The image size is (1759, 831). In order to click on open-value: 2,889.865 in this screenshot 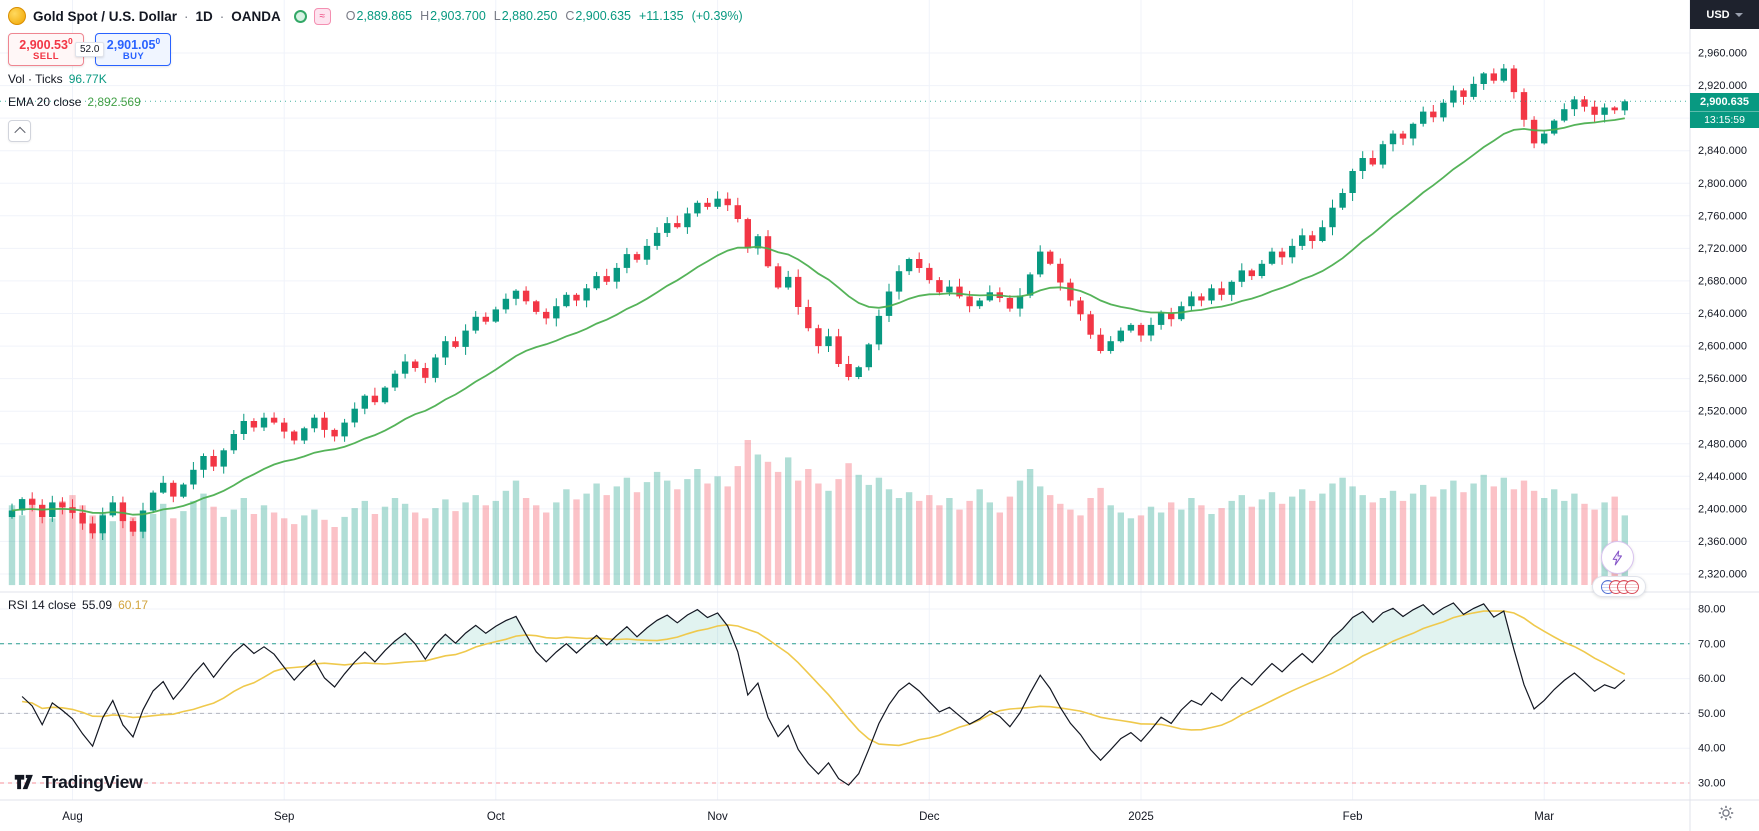, I will do `click(384, 16)`.